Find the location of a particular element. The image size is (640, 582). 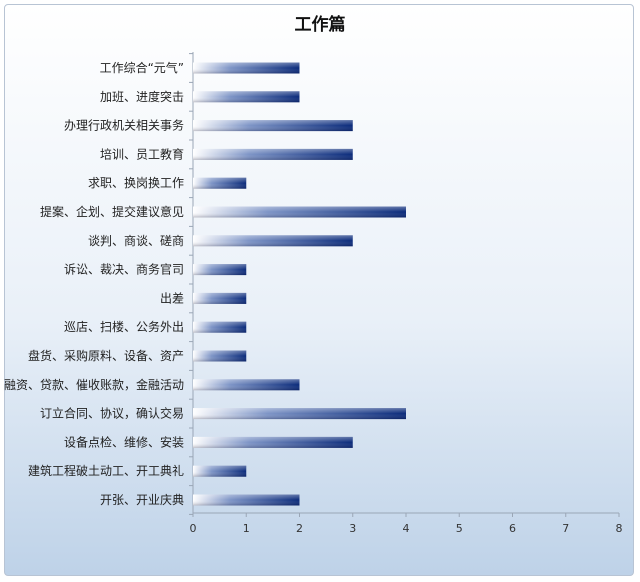

category-label: 开张、开业庆典 is located at coordinates (142, 500).